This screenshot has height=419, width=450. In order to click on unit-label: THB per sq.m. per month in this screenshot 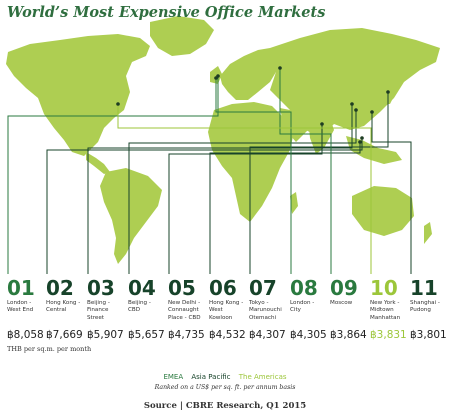, I will do `click(49, 349)`.